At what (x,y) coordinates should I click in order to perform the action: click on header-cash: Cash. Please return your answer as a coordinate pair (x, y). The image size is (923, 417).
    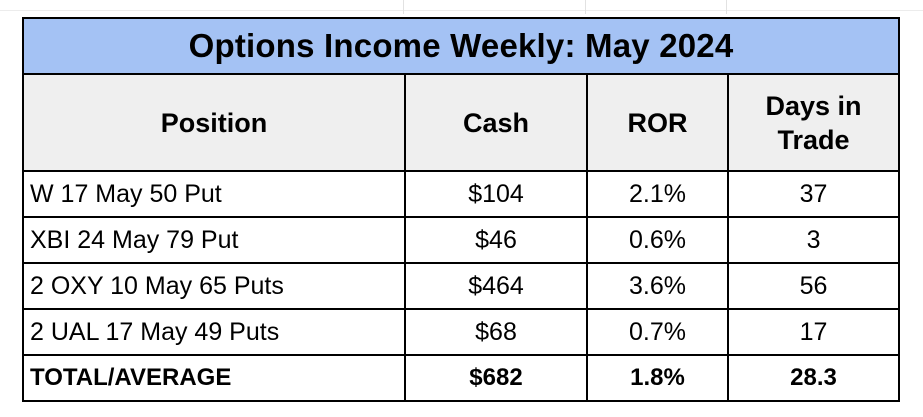
    Looking at the image, I should click on (496, 122).